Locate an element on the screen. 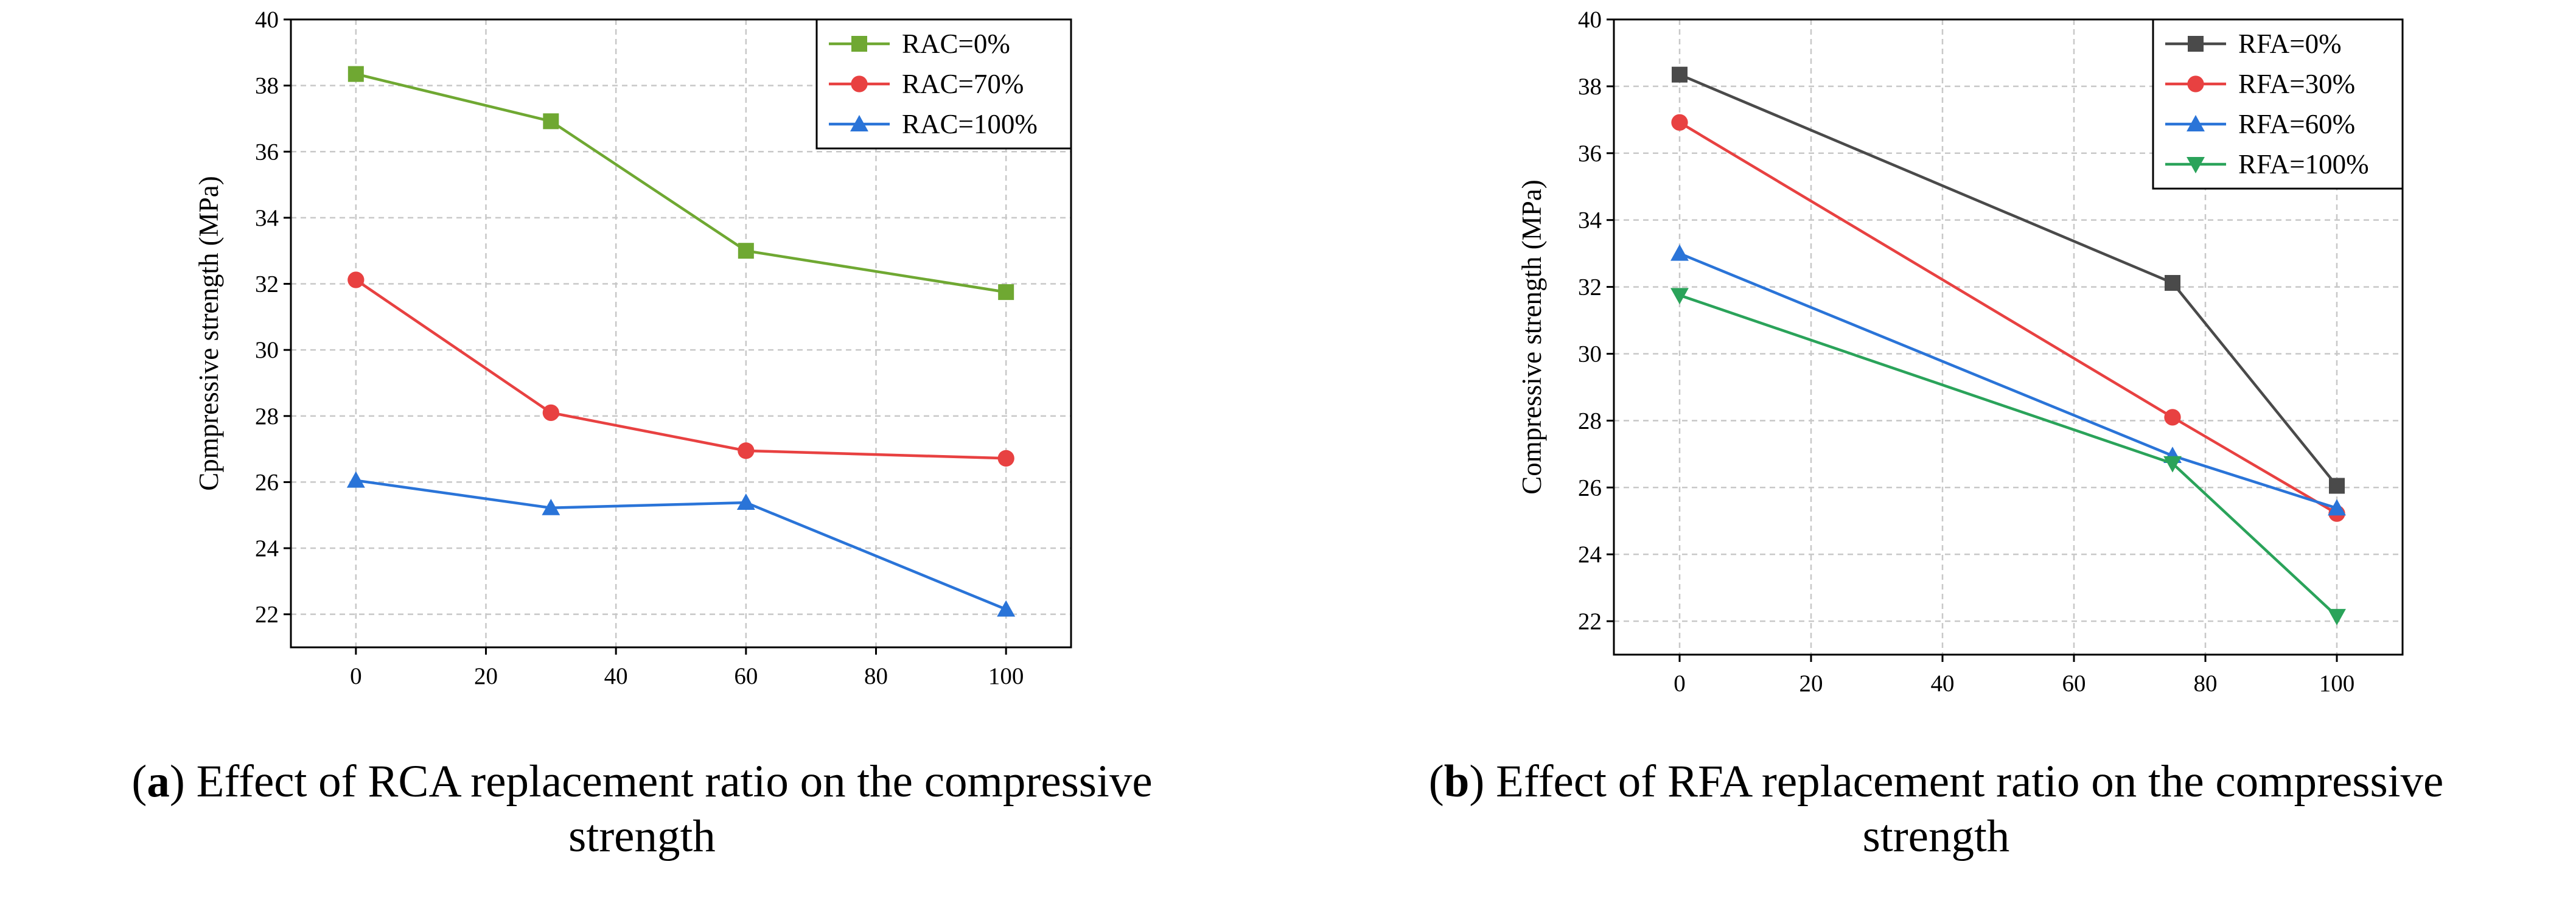  legend-label-0: RAC=0% is located at coordinates (956, 44).